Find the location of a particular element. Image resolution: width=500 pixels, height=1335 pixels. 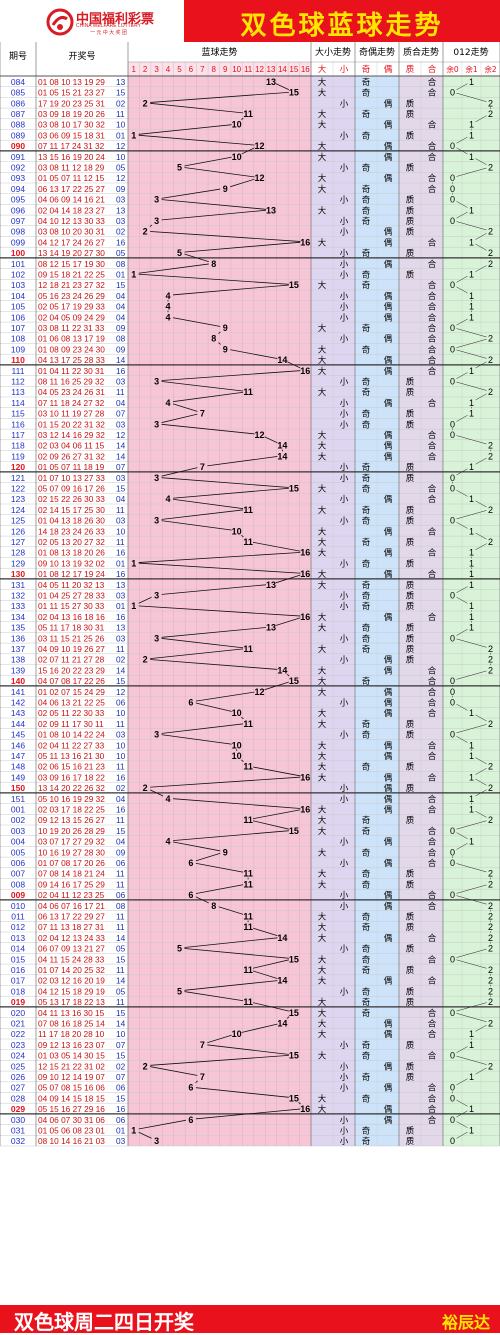

blue-ball-number: 14 is located at coordinates (121, 360).